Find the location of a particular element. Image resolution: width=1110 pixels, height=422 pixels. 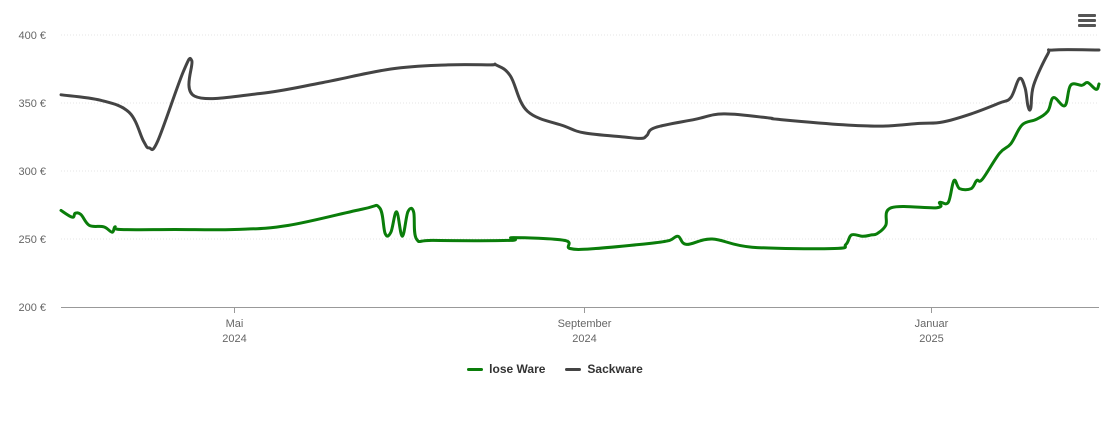

legend-item-sackware: Sackware is located at coordinates (604, 369).